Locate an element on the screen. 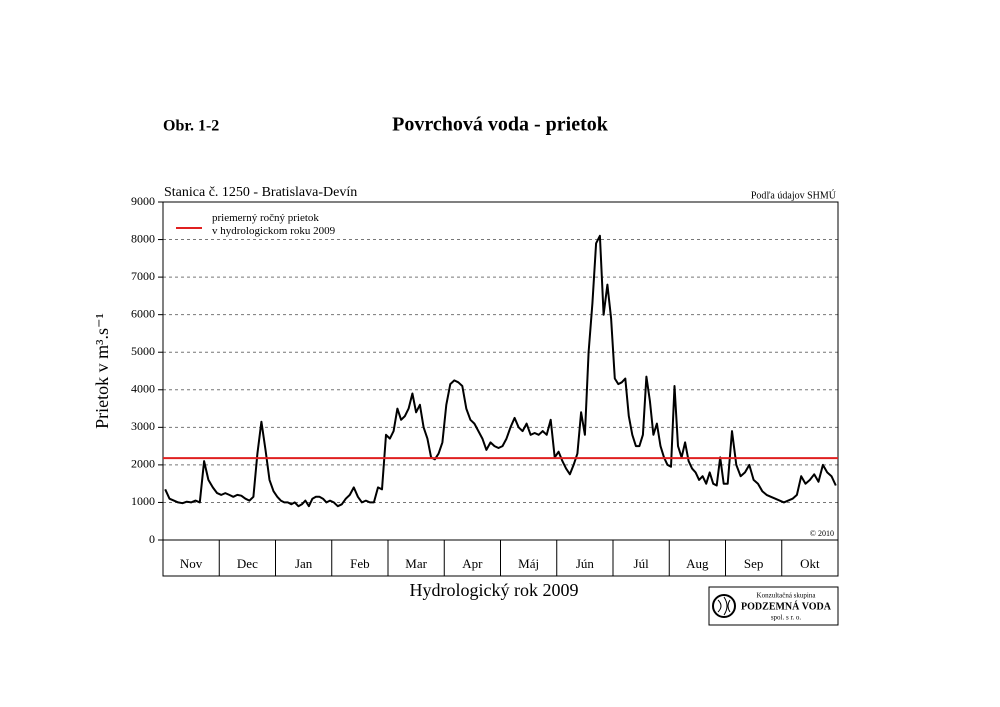 The width and height of the screenshot is (1000, 707). y-tick-label: 6000 is located at coordinates (143, 313).